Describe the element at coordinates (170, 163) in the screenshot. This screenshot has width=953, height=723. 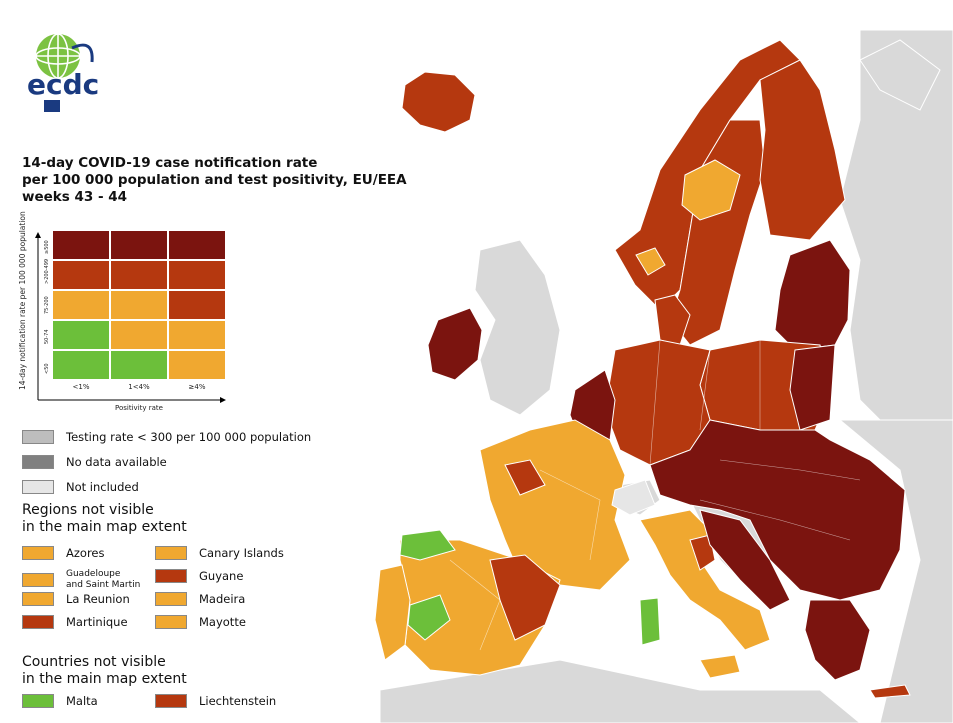
I see `title-line-1: 14-day COVID-19 case notification rate` at that location.